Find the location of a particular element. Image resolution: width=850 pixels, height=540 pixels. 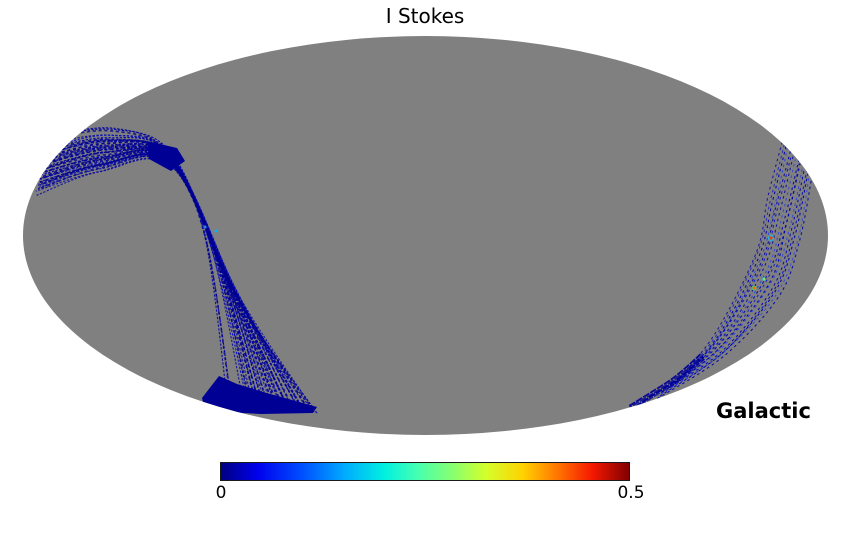

coordinate-system-label: Galactic is located at coordinates (763, 411).